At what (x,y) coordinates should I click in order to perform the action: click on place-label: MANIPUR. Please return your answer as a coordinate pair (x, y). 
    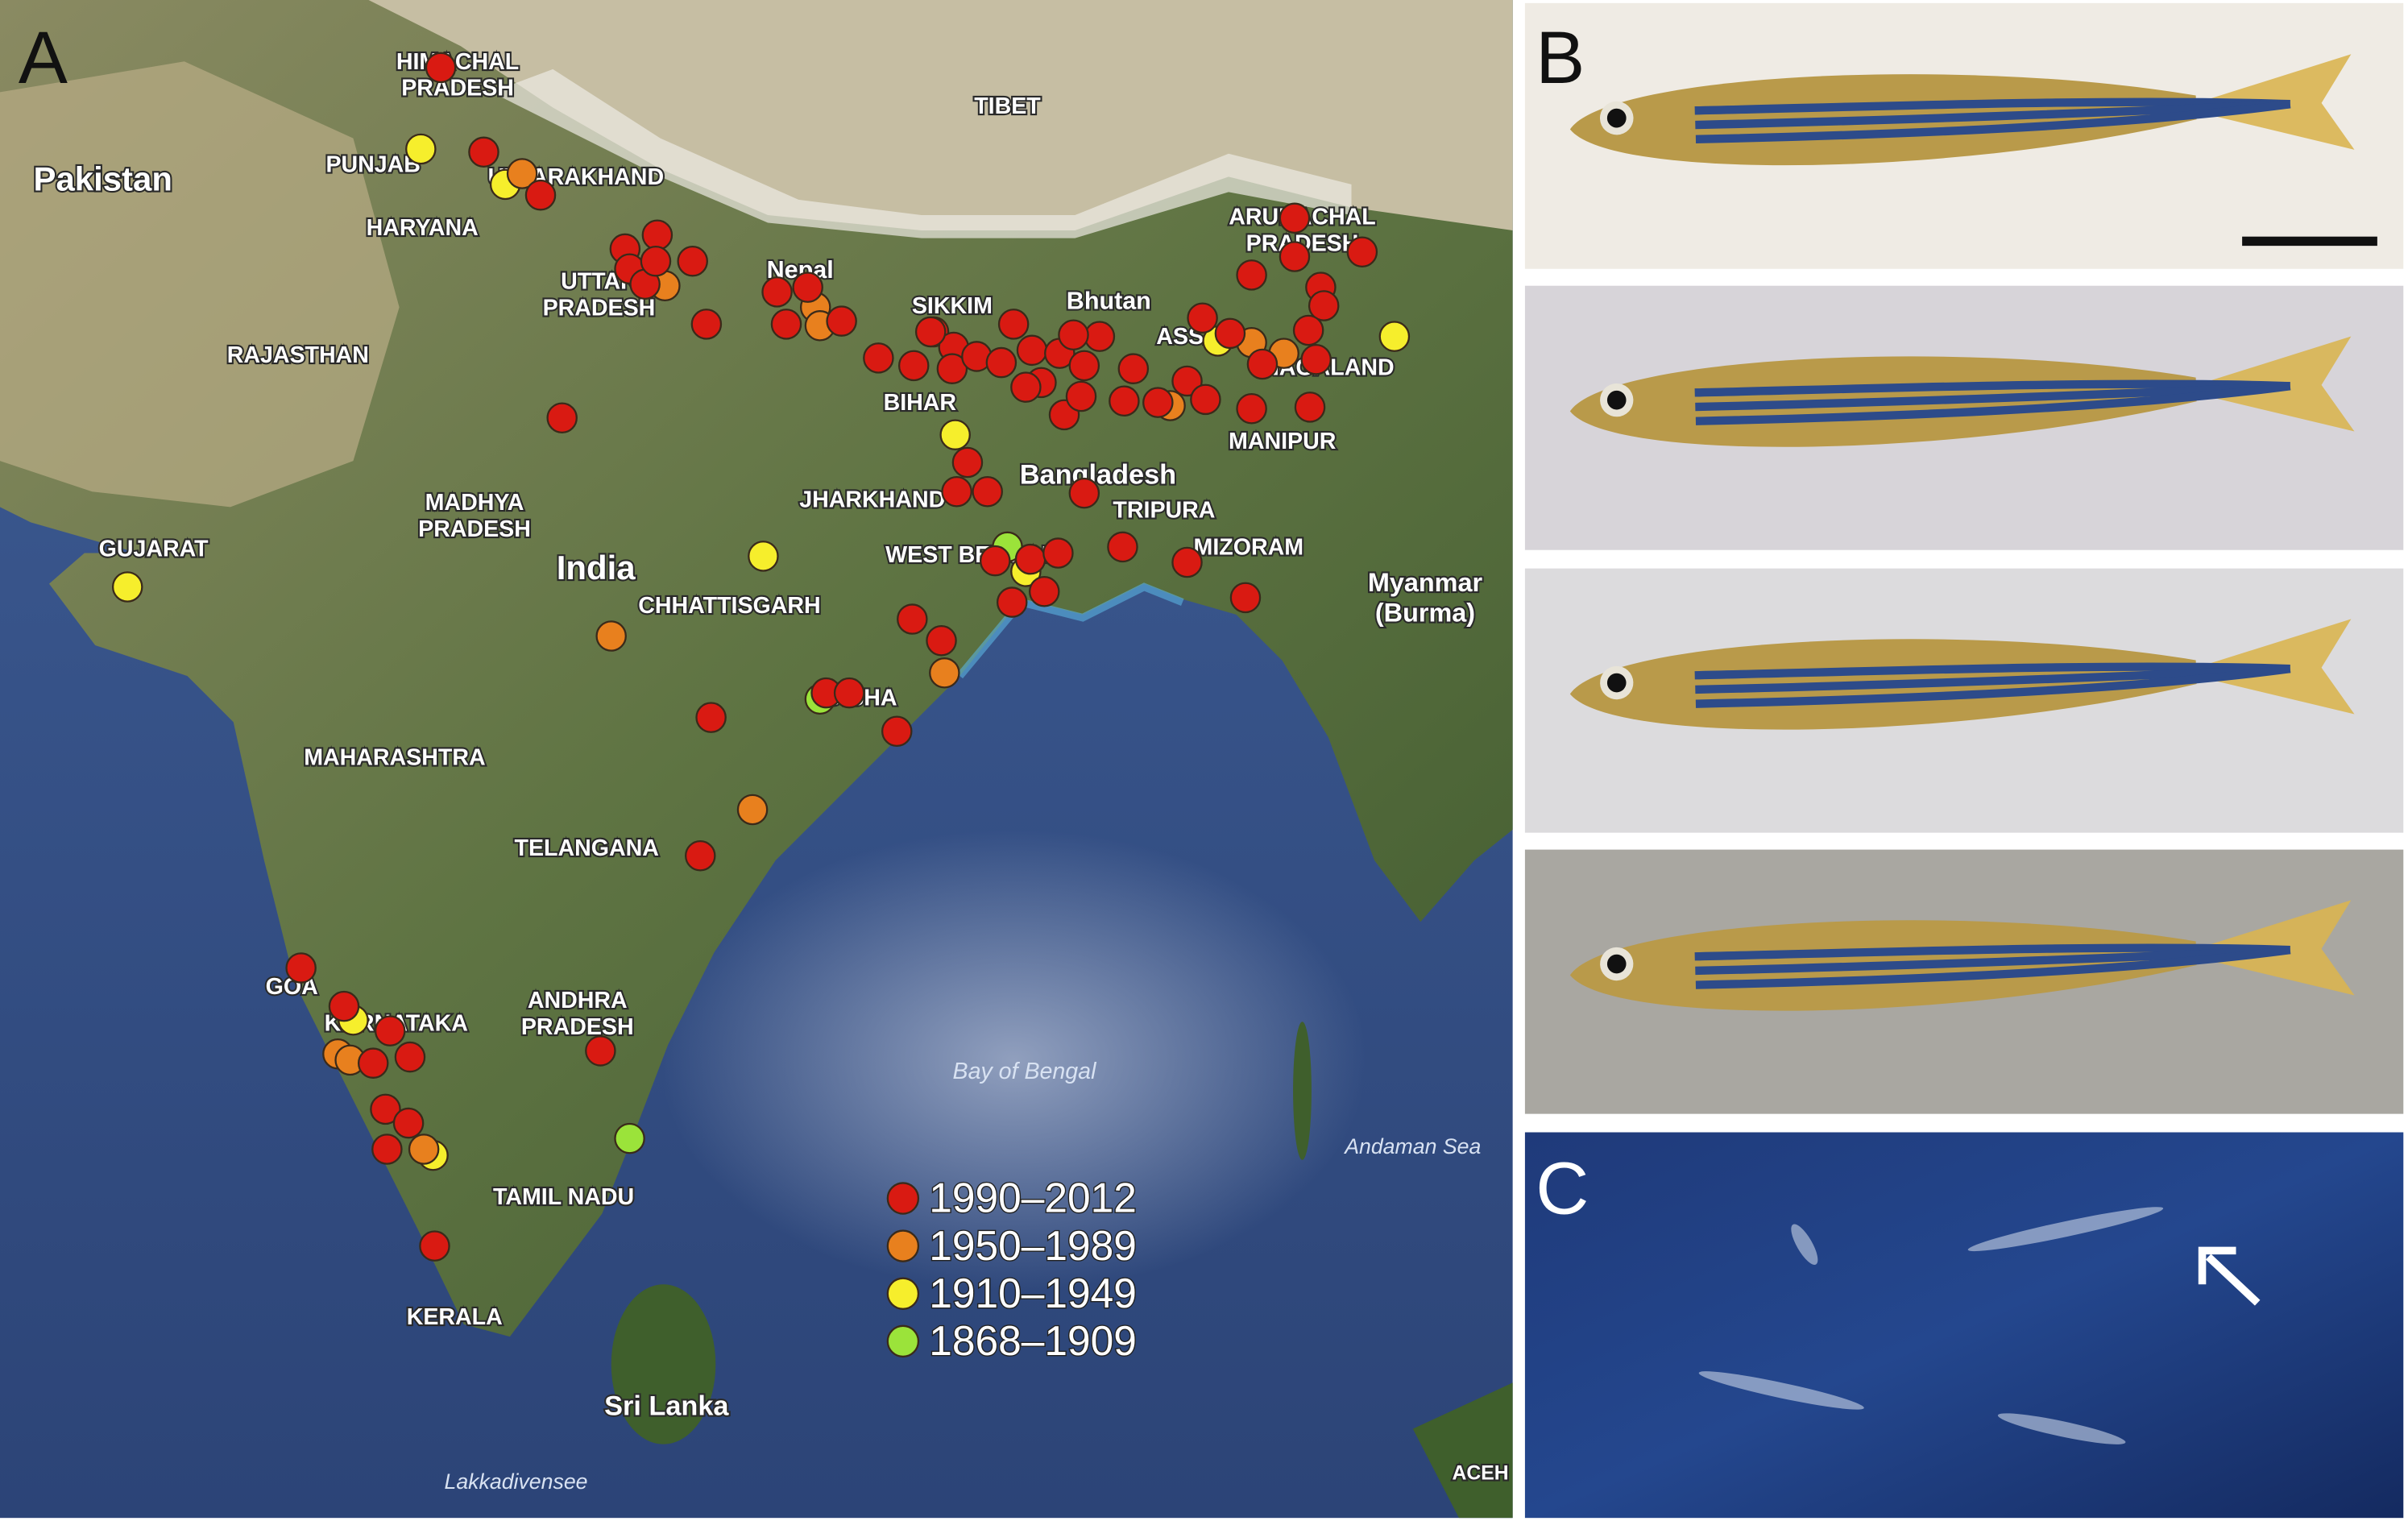
    Looking at the image, I should click on (1283, 441).